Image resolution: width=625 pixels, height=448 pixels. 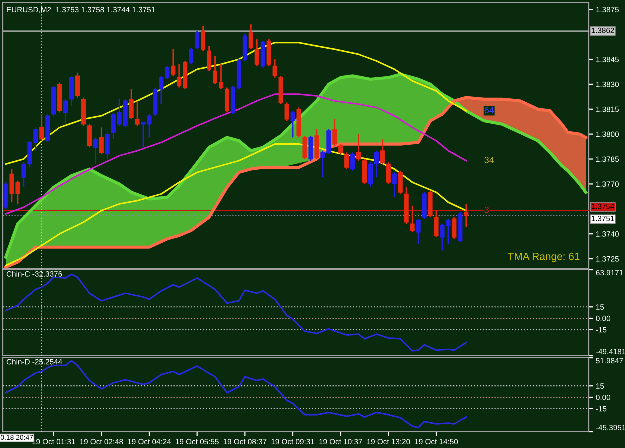 What do you see at coordinates (544, 257) in the screenshot?
I see `annotation: TMA Range: 61` at bounding box center [544, 257].